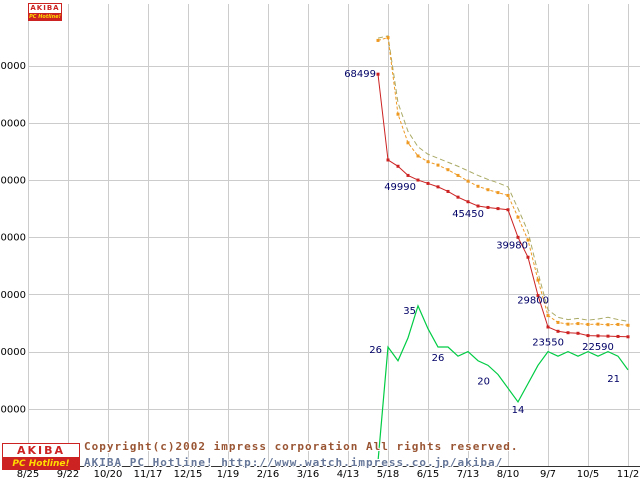 The image size is (640, 480). What do you see at coordinates (13, 123) in the screenshot?
I see `y-axis-tick-label: 60000` at bounding box center [13, 123].